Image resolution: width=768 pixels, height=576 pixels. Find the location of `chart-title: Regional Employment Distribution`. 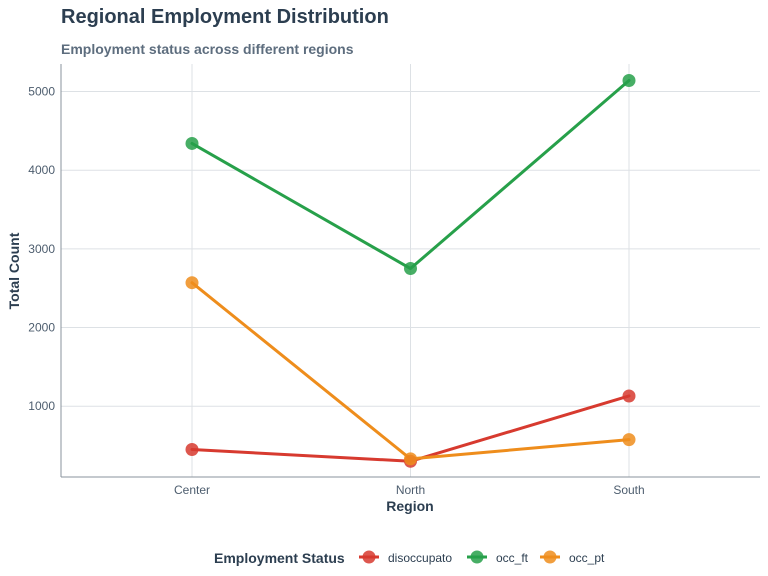

chart-title: Regional Employment Distribution is located at coordinates (225, 17).